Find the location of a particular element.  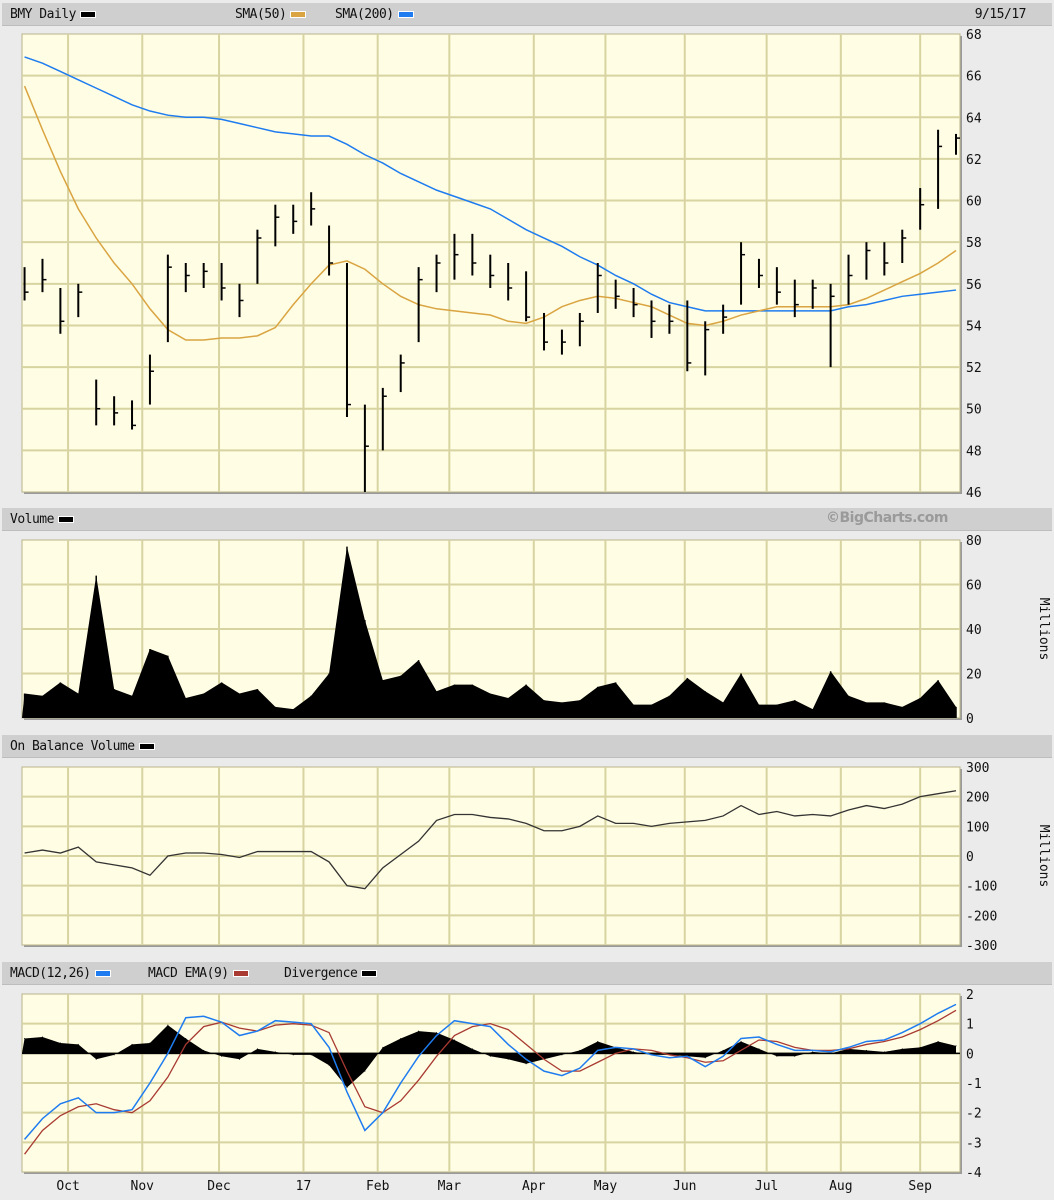

price-y-tick-label: 68 is located at coordinates (974, 35).